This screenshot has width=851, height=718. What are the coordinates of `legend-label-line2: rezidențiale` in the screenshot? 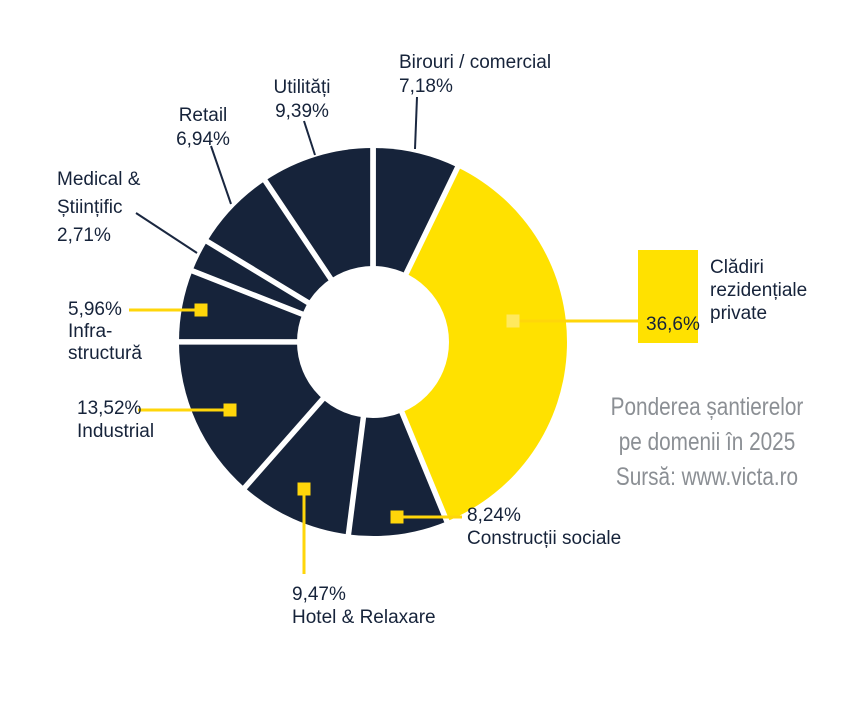 It's located at (759, 290).